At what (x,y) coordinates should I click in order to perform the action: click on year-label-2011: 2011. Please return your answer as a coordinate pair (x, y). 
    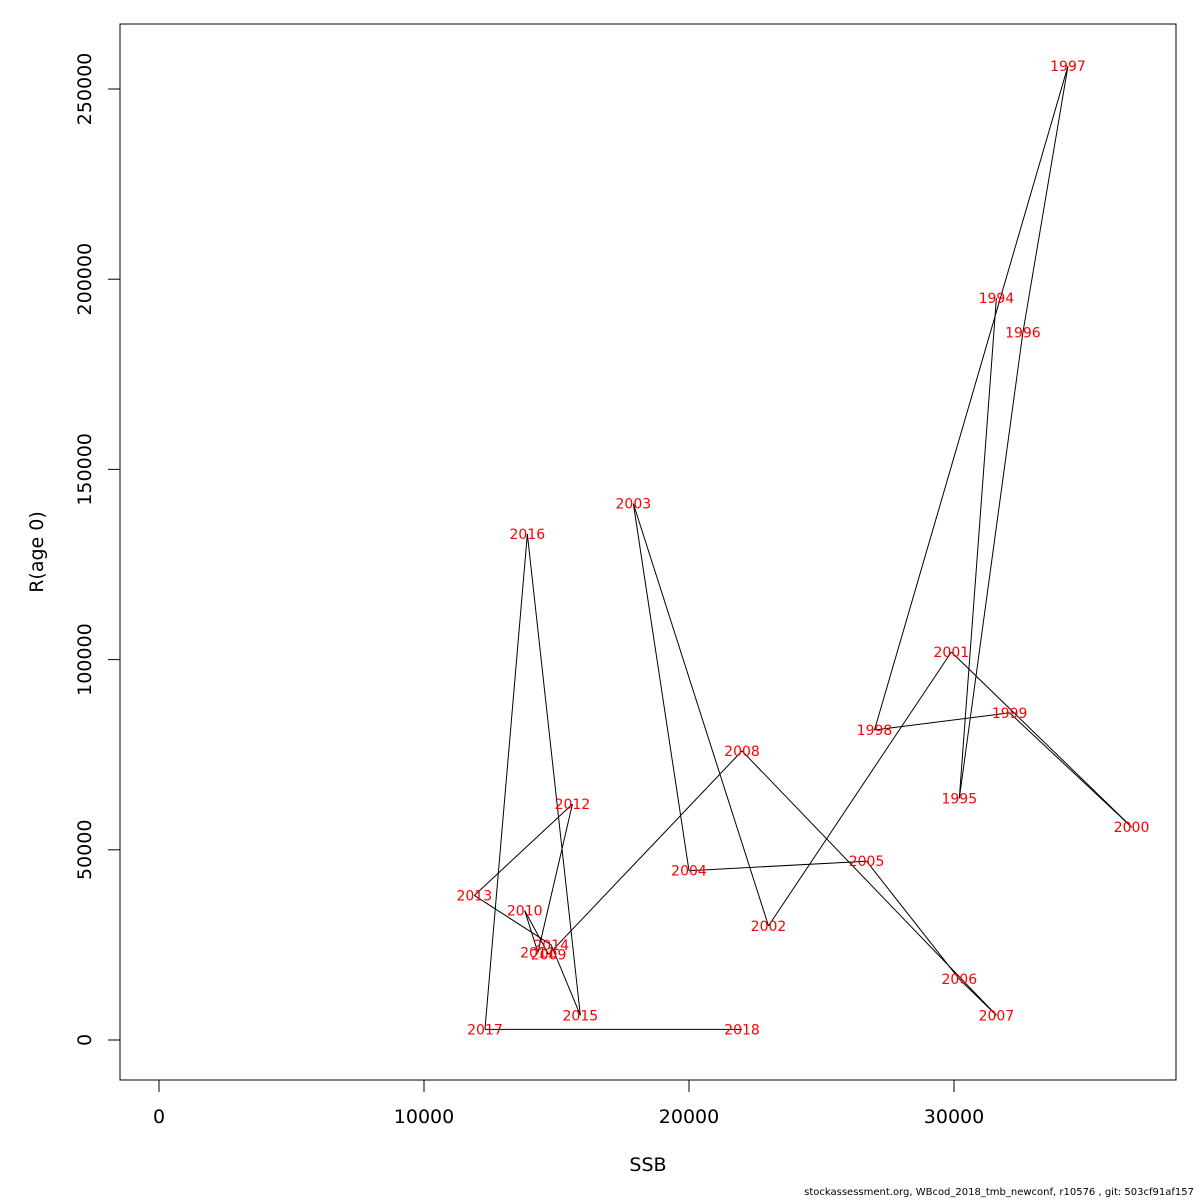
    Looking at the image, I should click on (538, 954).